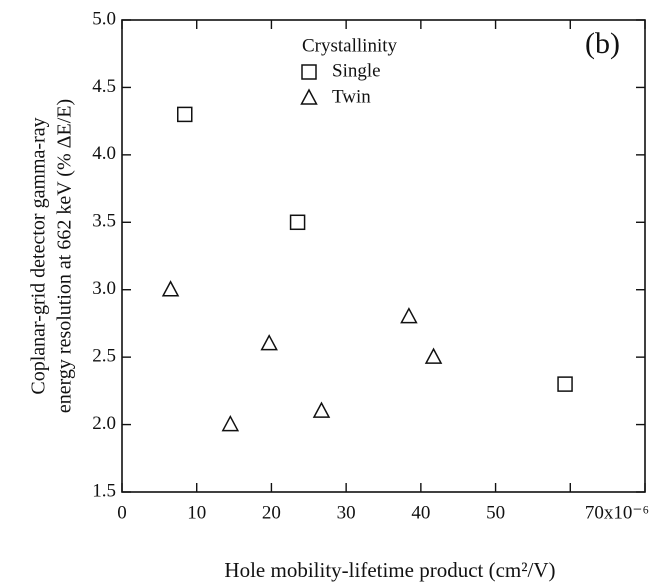 The height and width of the screenshot is (588, 658). I want to click on y-tick-label: 2.0, so click(104, 423).